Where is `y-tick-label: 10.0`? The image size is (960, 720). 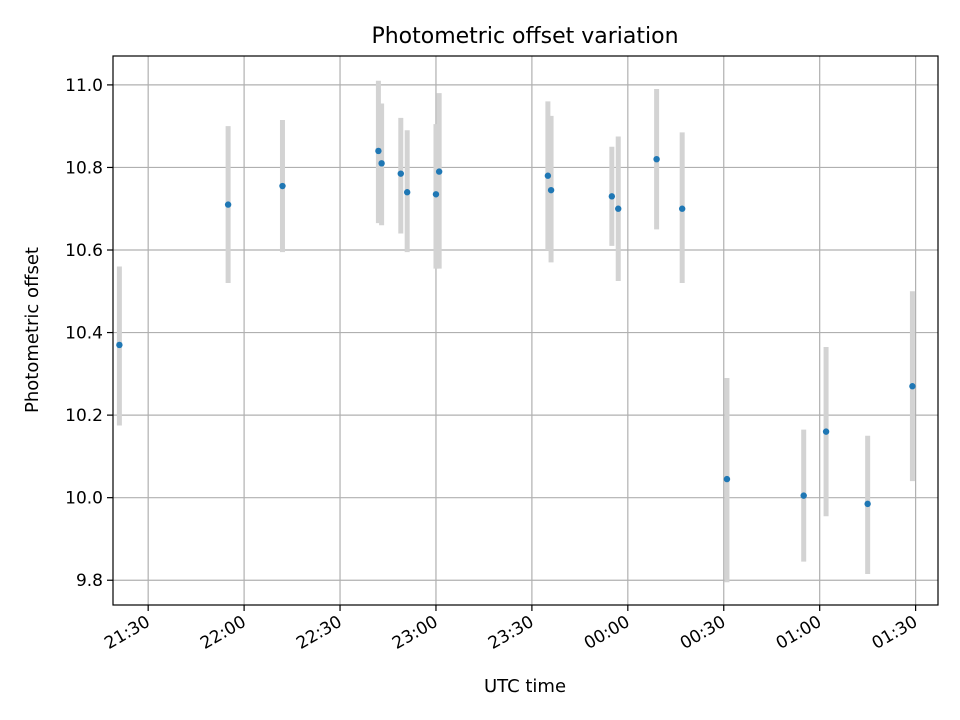 y-tick-label: 10.0 is located at coordinates (84, 499).